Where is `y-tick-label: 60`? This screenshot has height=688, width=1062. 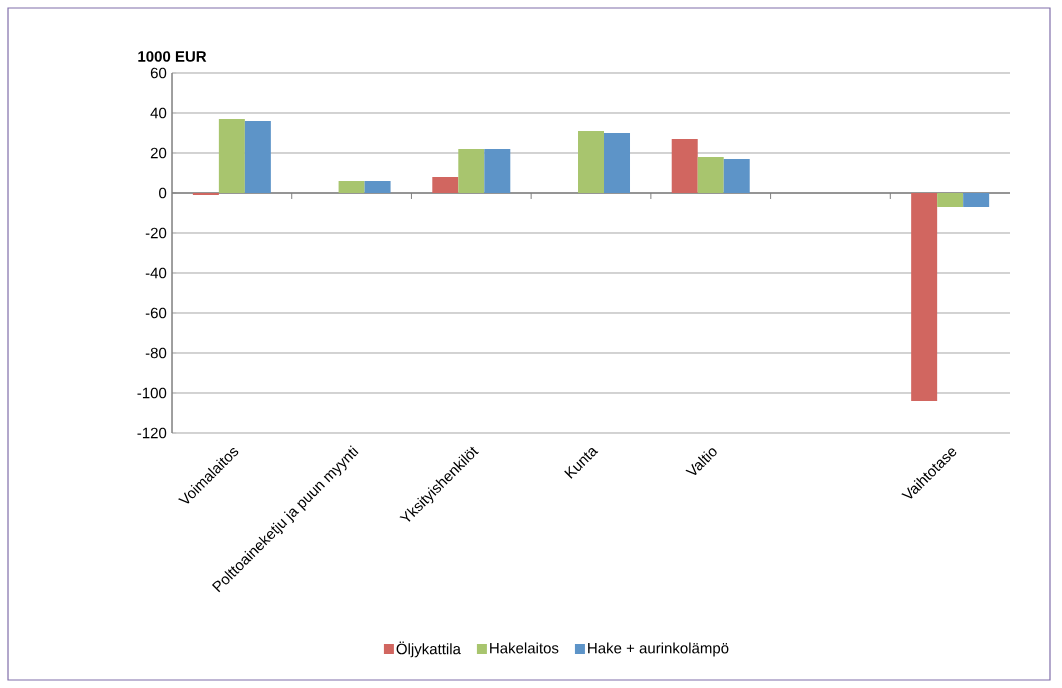 y-tick-label: 60 is located at coordinates (158, 73).